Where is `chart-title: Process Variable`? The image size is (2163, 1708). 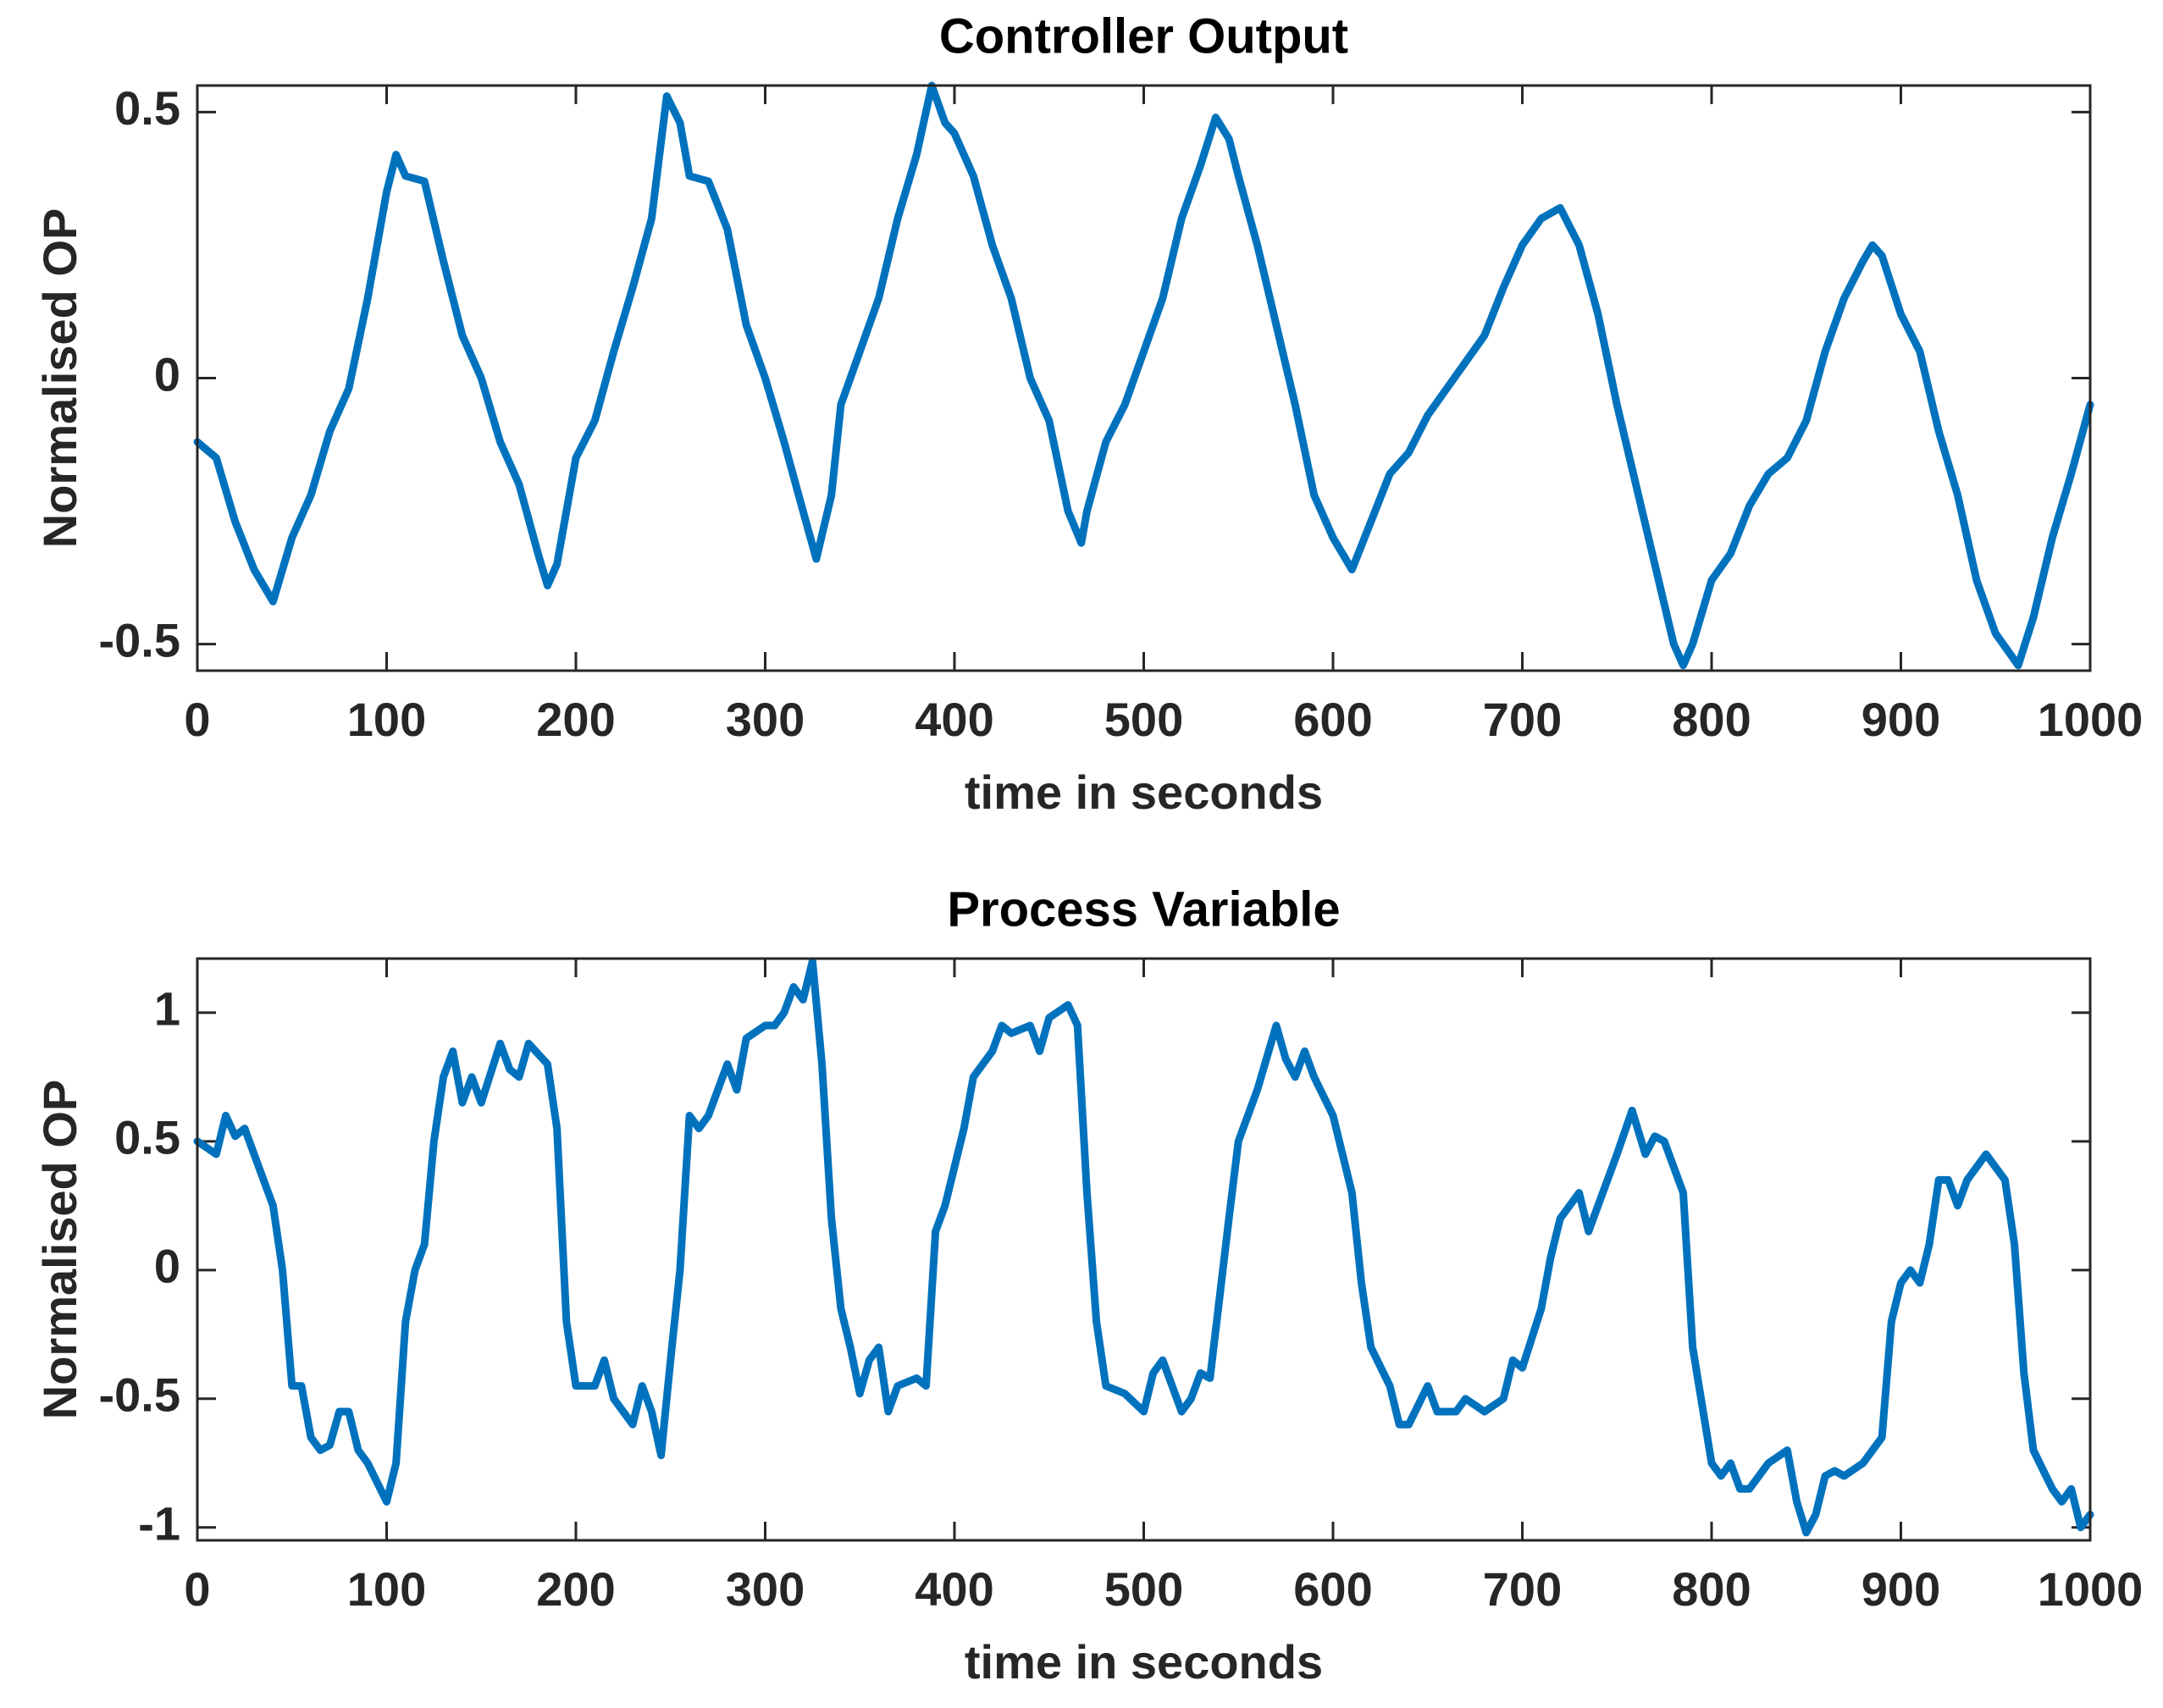 chart-title: Process Variable is located at coordinates (1143, 910).